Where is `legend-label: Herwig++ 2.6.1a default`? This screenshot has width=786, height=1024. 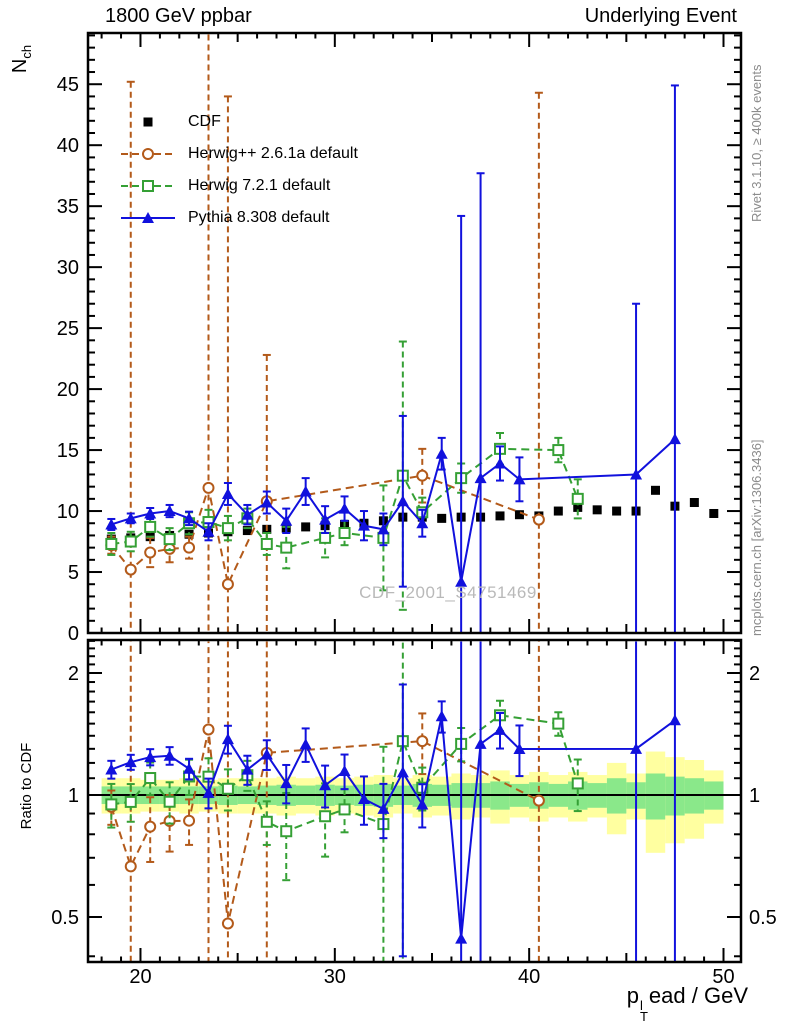 legend-label: Herwig++ 2.6.1a default is located at coordinates (273, 153).